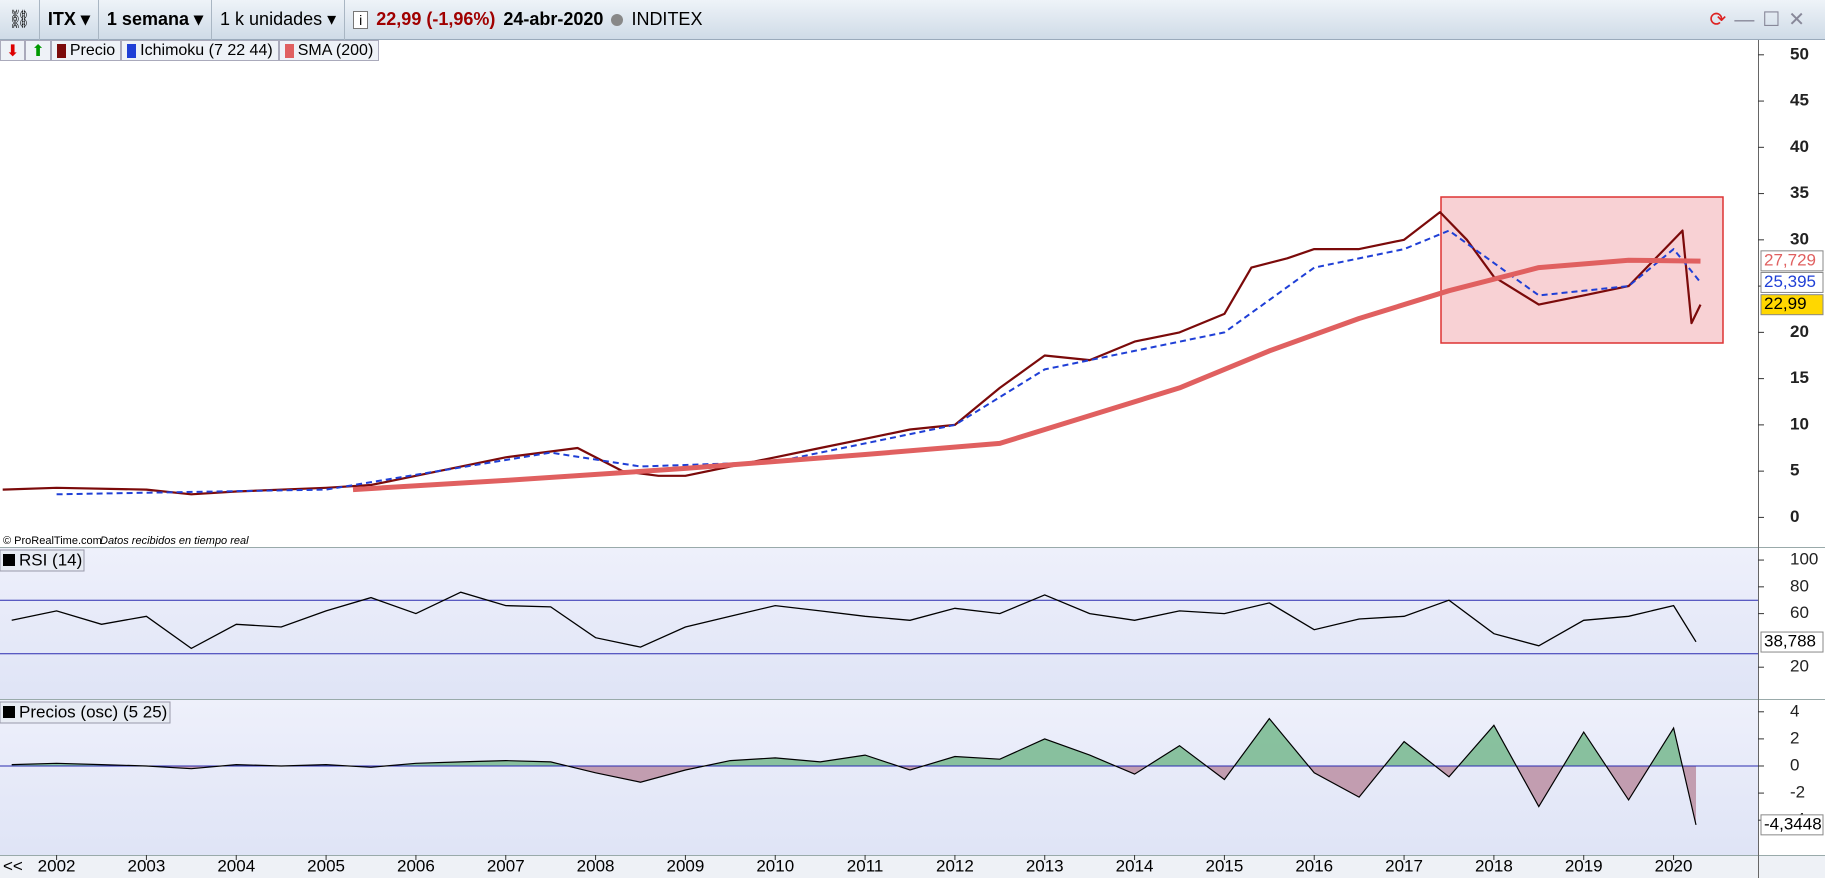 The image size is (1825, 878). Describe the element at coordinates (921, 795) in the screenshot. I see `area-negative` at that location.